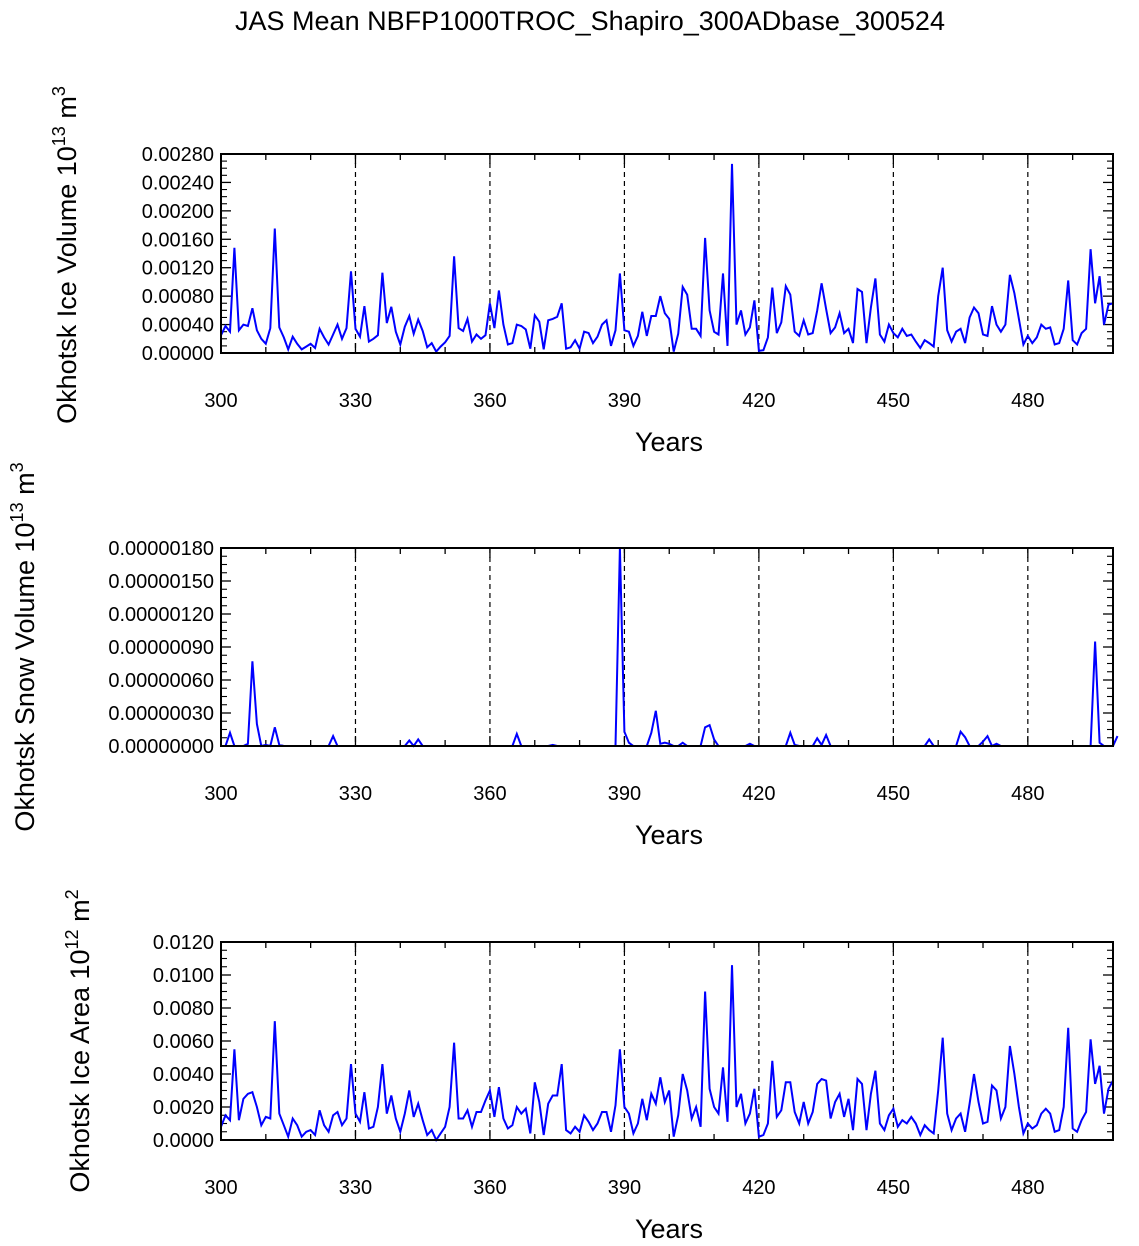 This screenshot has width=1139, height=1246. Describe the element at coordinates (161, 549) in the screenshot. I see `y-tick-label: 0.00000180` at that location.